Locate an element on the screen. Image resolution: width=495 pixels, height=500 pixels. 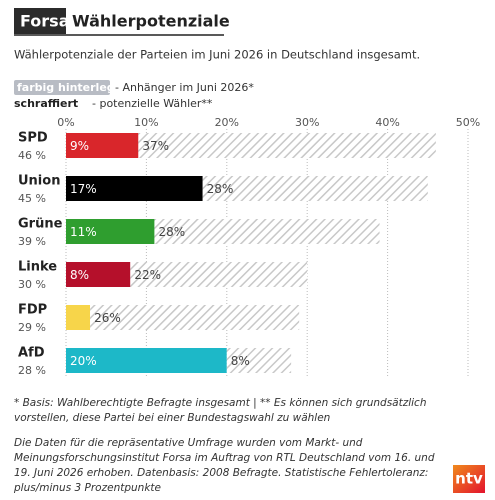
category-label: FDP is located at coordinates (32, 310).